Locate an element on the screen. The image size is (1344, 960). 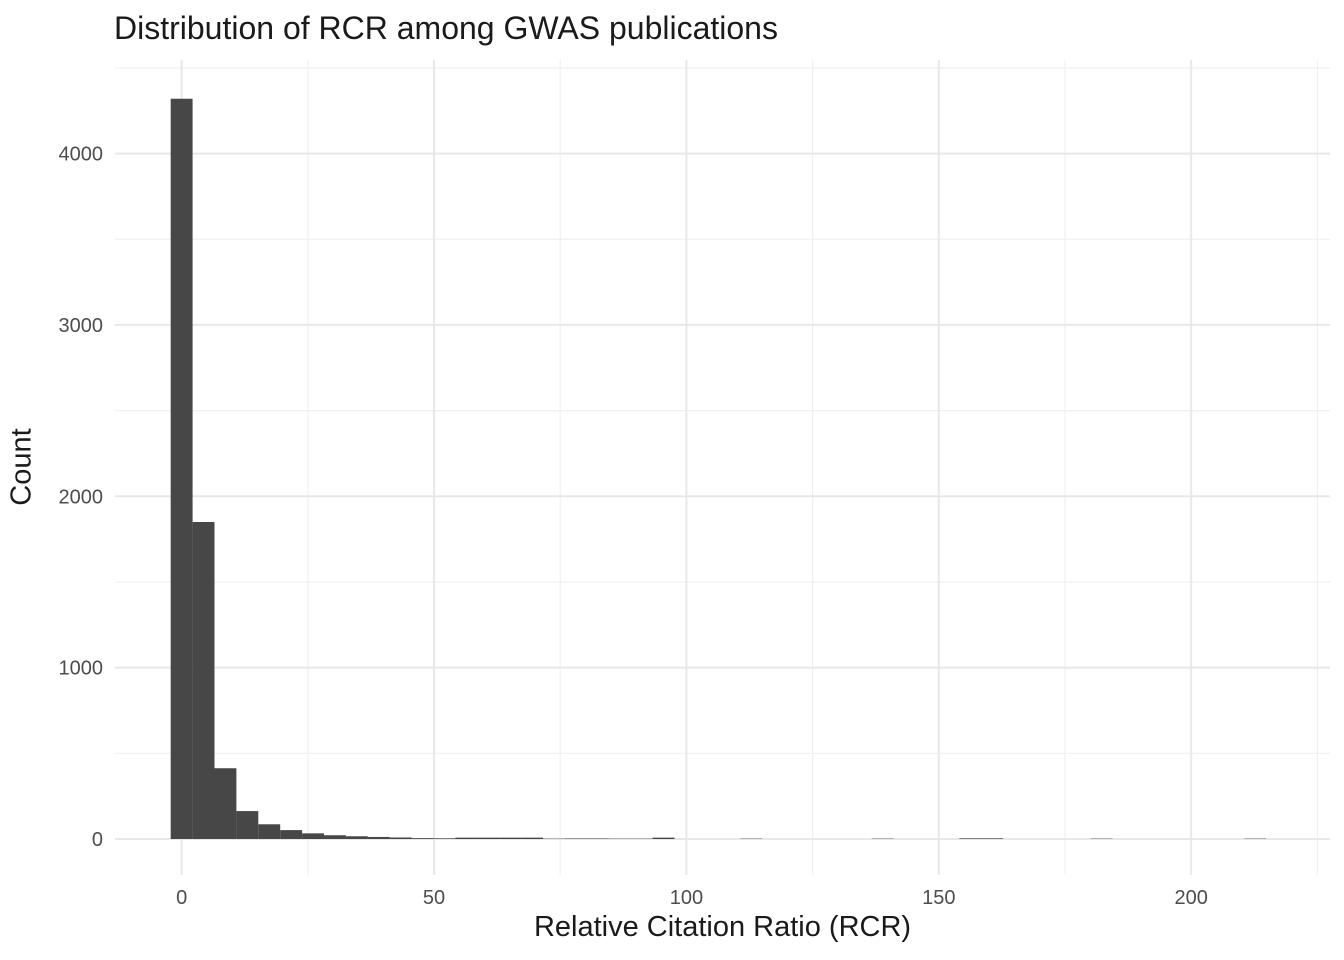
x-axis-title: Relative Citation Ratio (RCR) is located at coordinates (722, 927).